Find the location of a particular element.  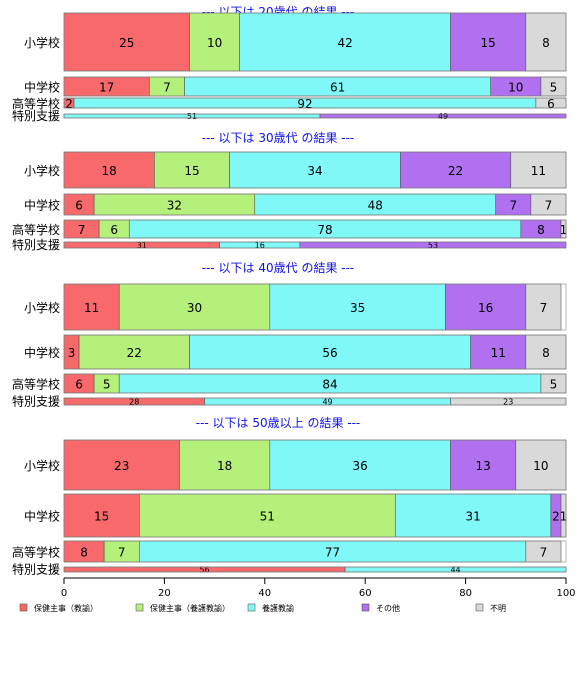

panel-title: --- 以下は 30歳代 の結果 --- is located at coordinates (278, 138).